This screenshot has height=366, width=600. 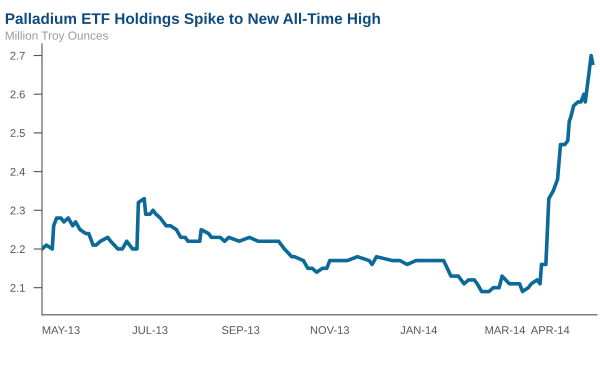 I want to click on x-tick-label: JAN-14, so click(x=419, y=330).